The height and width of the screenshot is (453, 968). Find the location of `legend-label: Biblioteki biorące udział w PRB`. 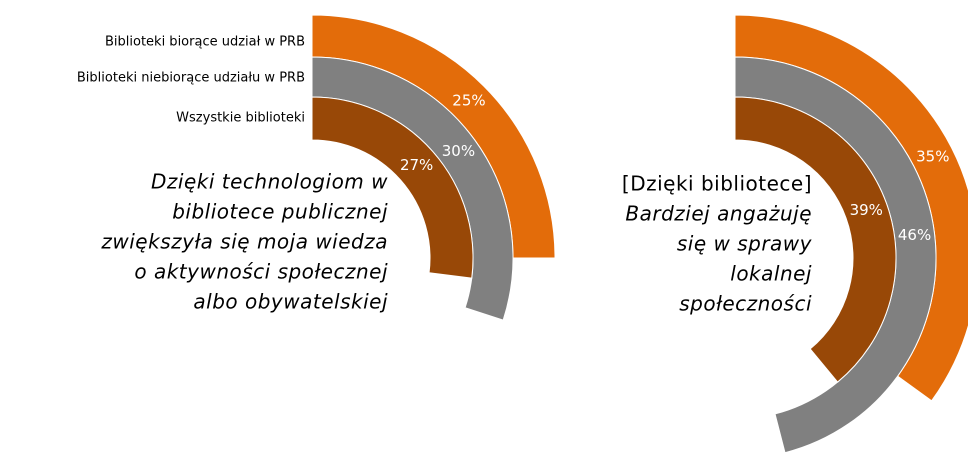

legend-label: Biblioteki biorące udział w PRB is located at coordinates (205, 42).